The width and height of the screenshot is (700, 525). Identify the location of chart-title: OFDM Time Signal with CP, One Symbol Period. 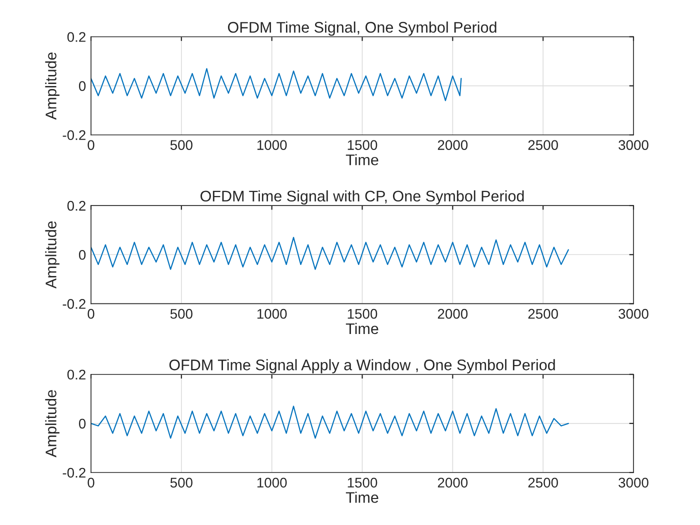
(362, 197).